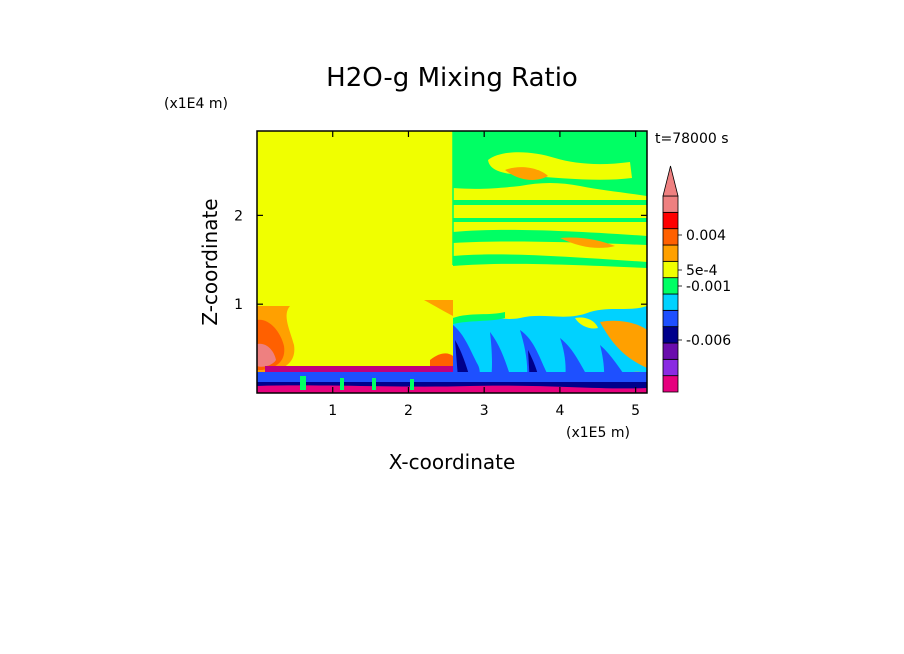 This screenshot has height=654, width=904. I want to click on colorbar-label: 5e-4, so click(702, 271).